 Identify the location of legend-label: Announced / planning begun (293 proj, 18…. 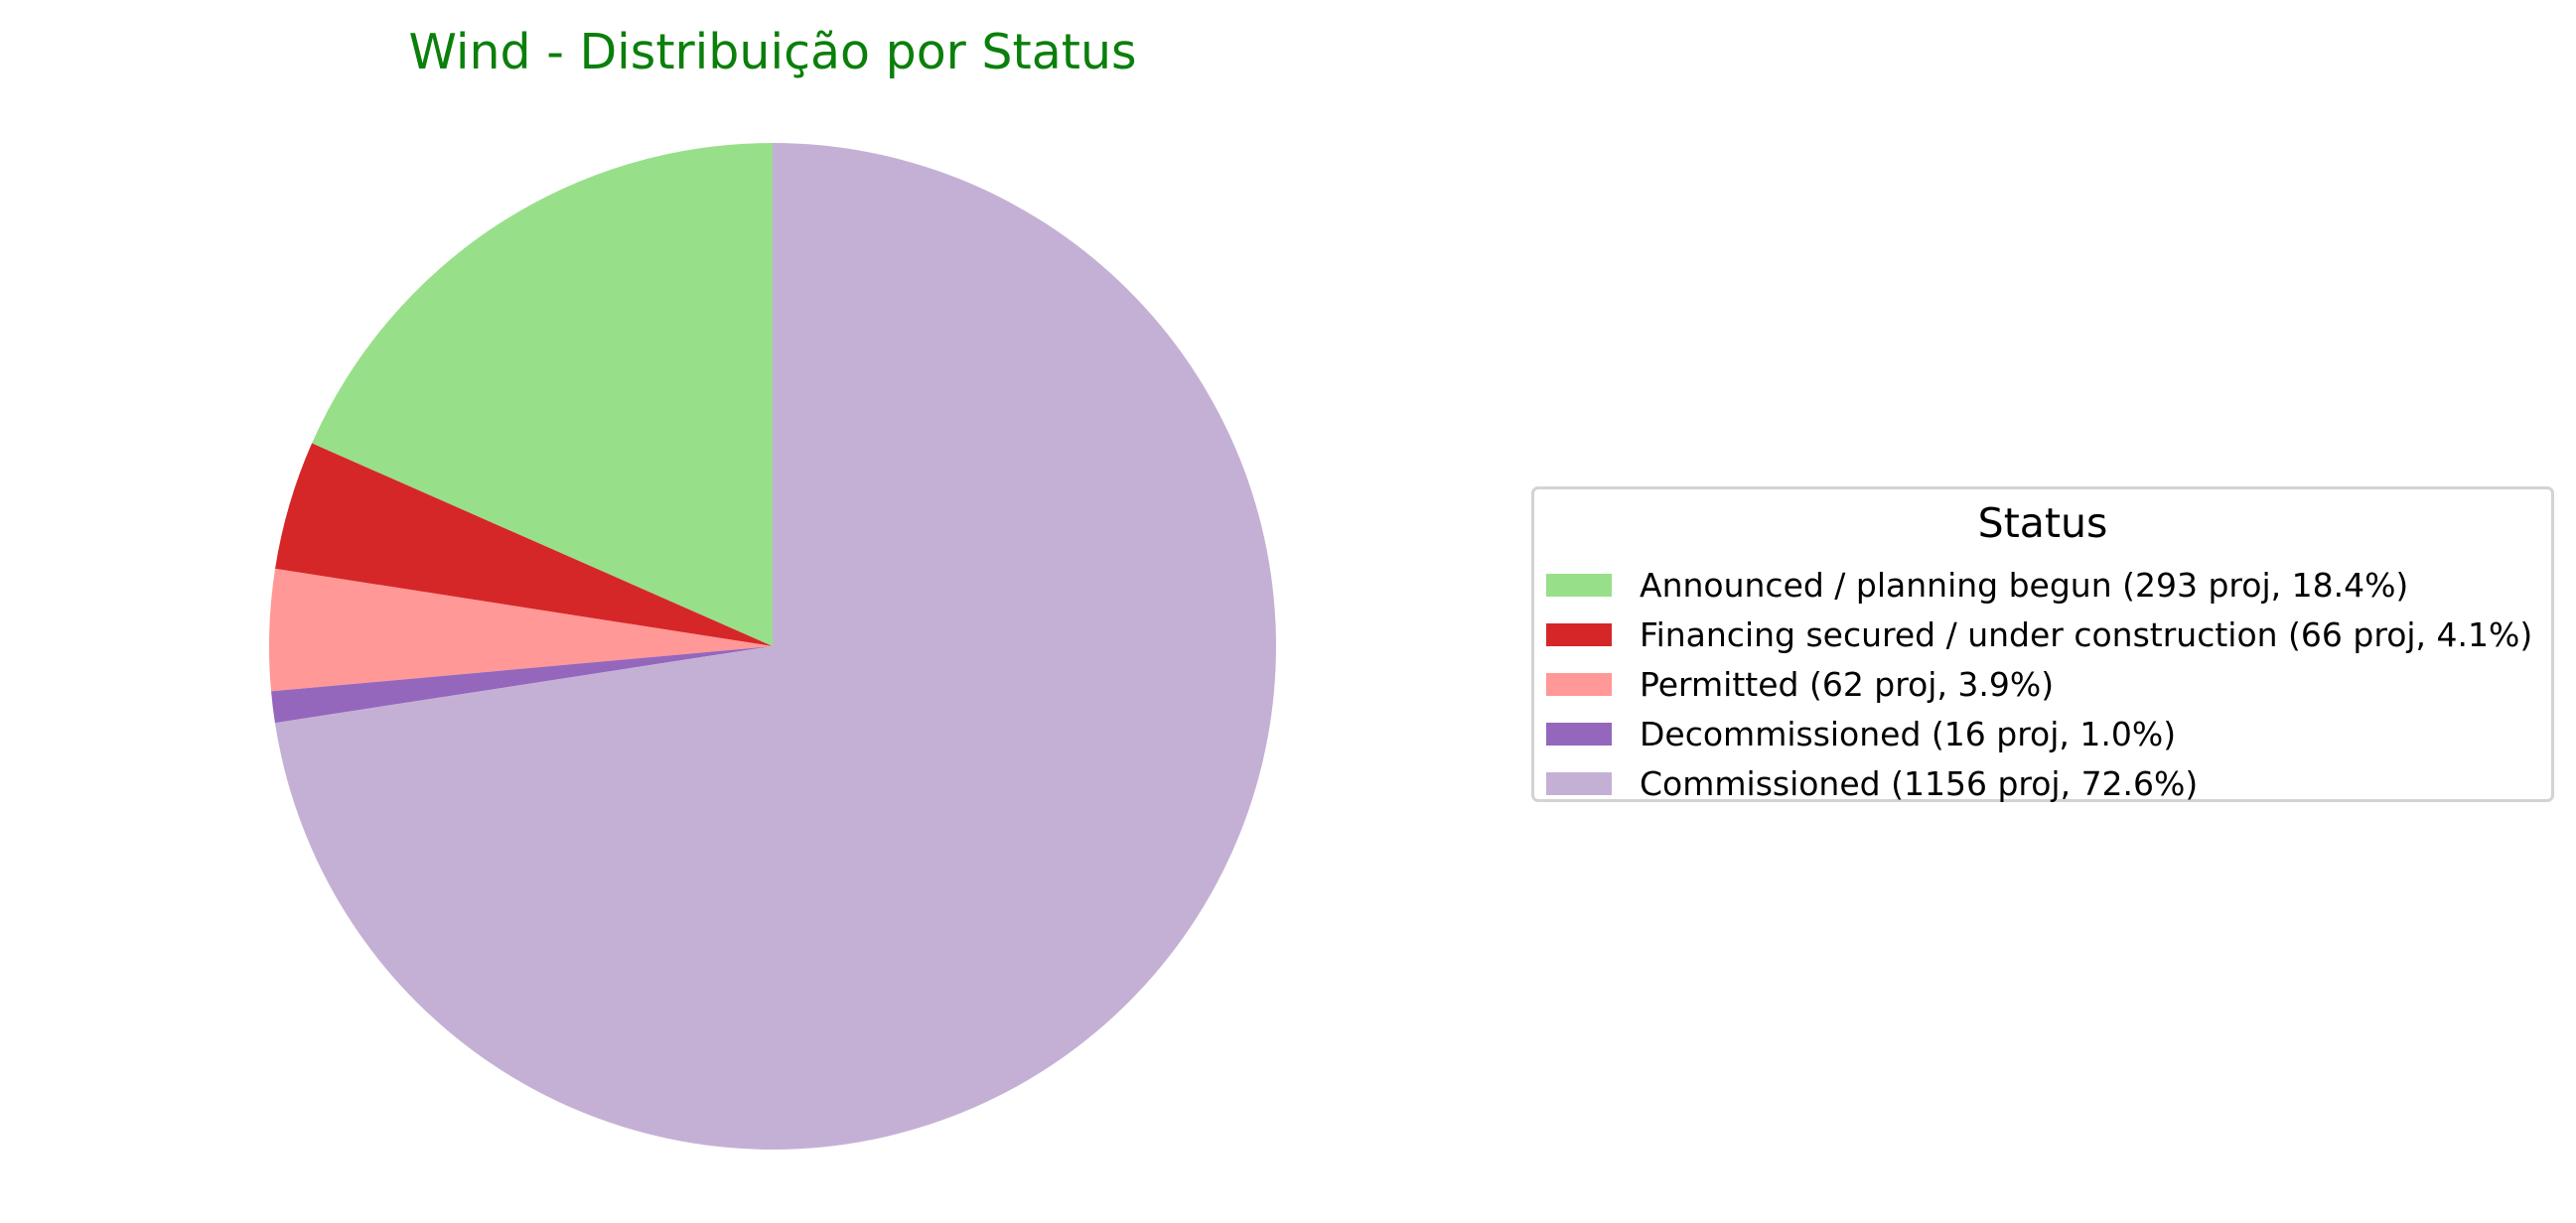
(2025, 586).